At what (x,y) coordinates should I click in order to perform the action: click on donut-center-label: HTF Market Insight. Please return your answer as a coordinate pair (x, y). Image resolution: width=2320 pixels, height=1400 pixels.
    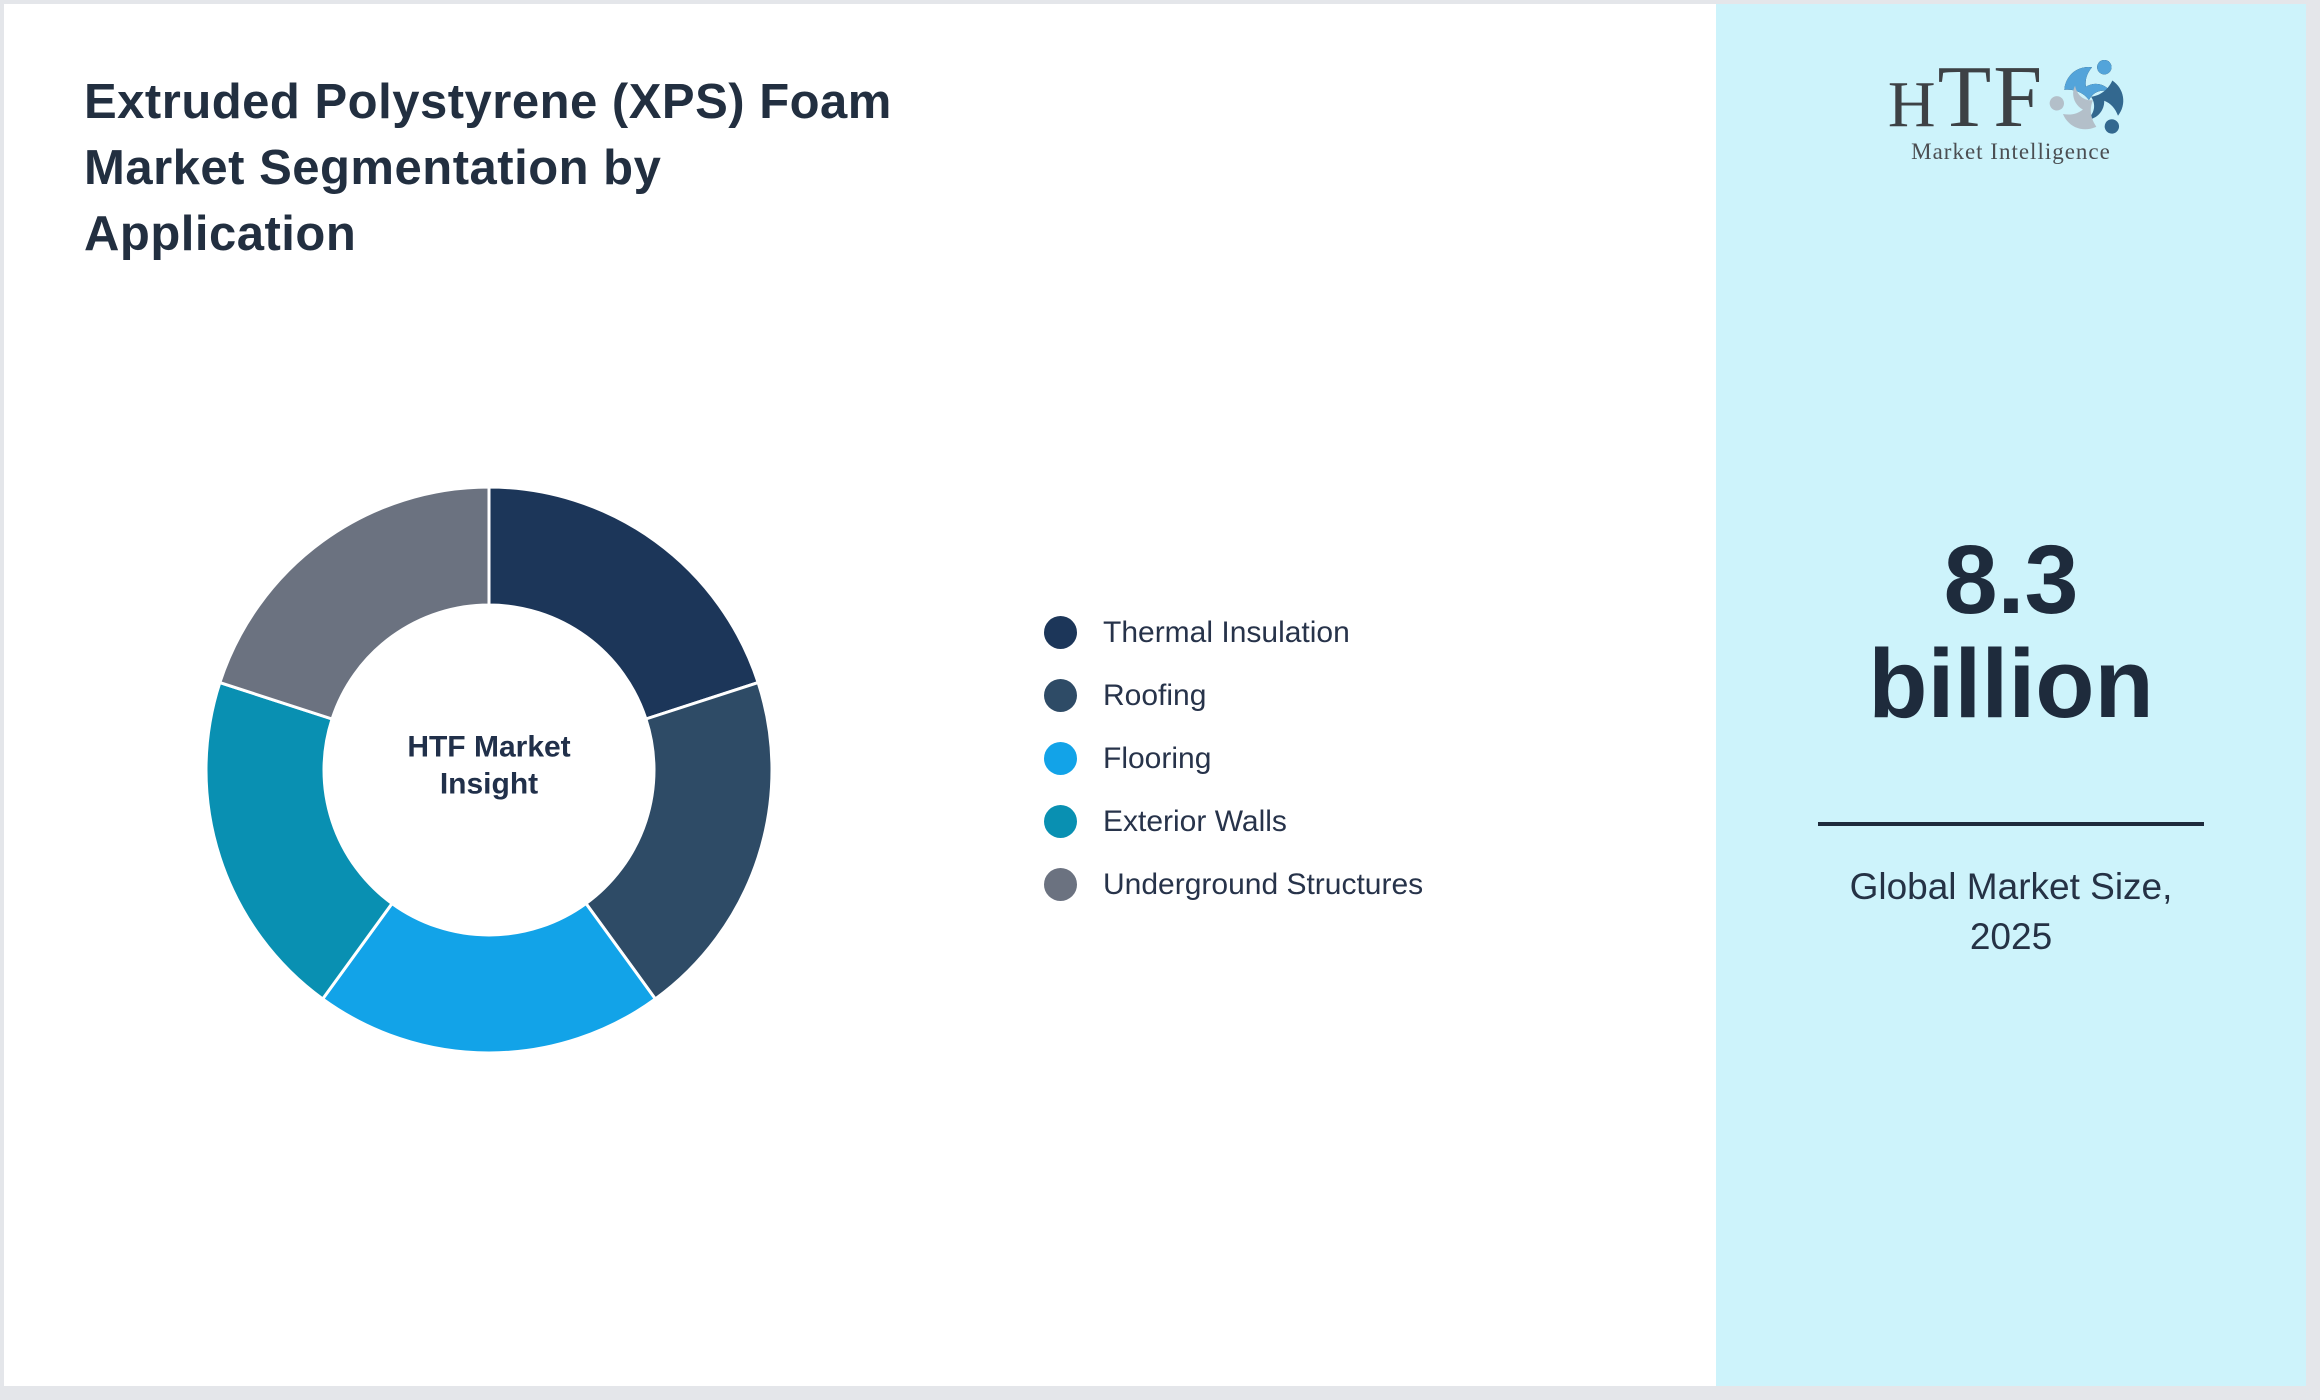
    Looking at the image, I should click on (489, 765).